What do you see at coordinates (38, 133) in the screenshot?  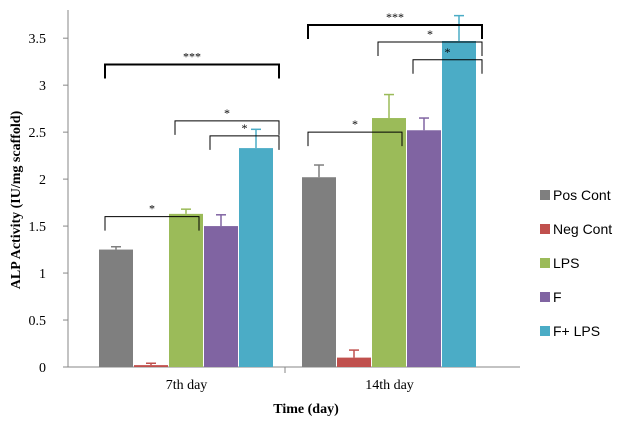 I see `y-tick-label: 2.5` at bounding box center [38, 133].